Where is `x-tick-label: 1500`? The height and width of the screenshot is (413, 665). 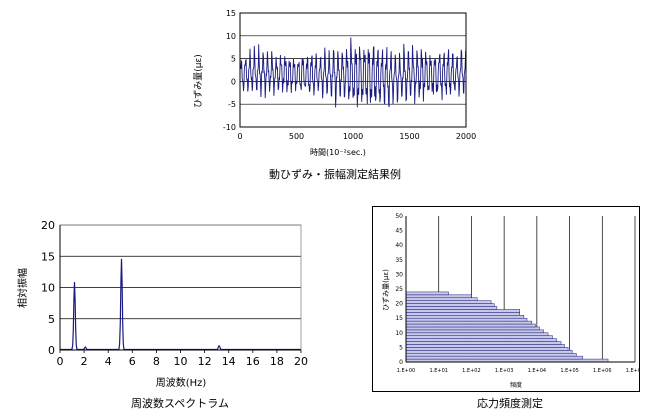
x-tick-label: 1500 is located at coordinates (409, 136).